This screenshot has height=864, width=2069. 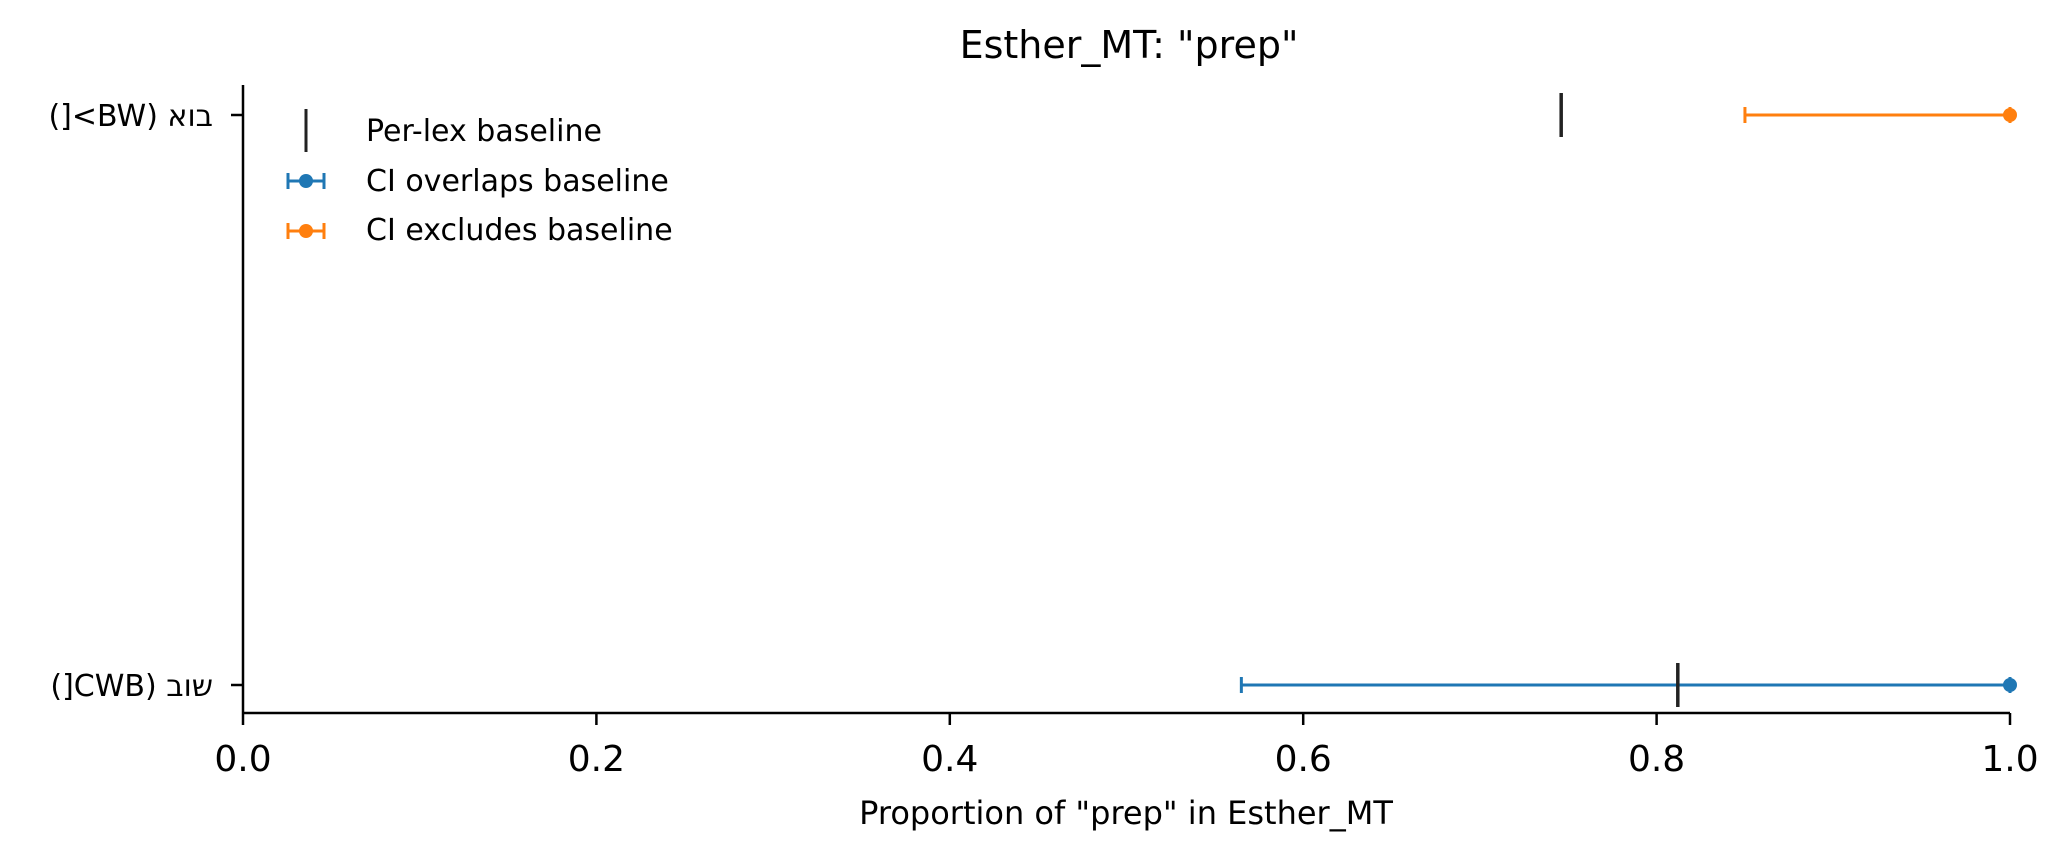 What do you see at coordinates (1126, 813) in the screenshot?
I see `x-axis-label: Proportion of "prep" in Esther_MT` at bounding box center [1126, 813].